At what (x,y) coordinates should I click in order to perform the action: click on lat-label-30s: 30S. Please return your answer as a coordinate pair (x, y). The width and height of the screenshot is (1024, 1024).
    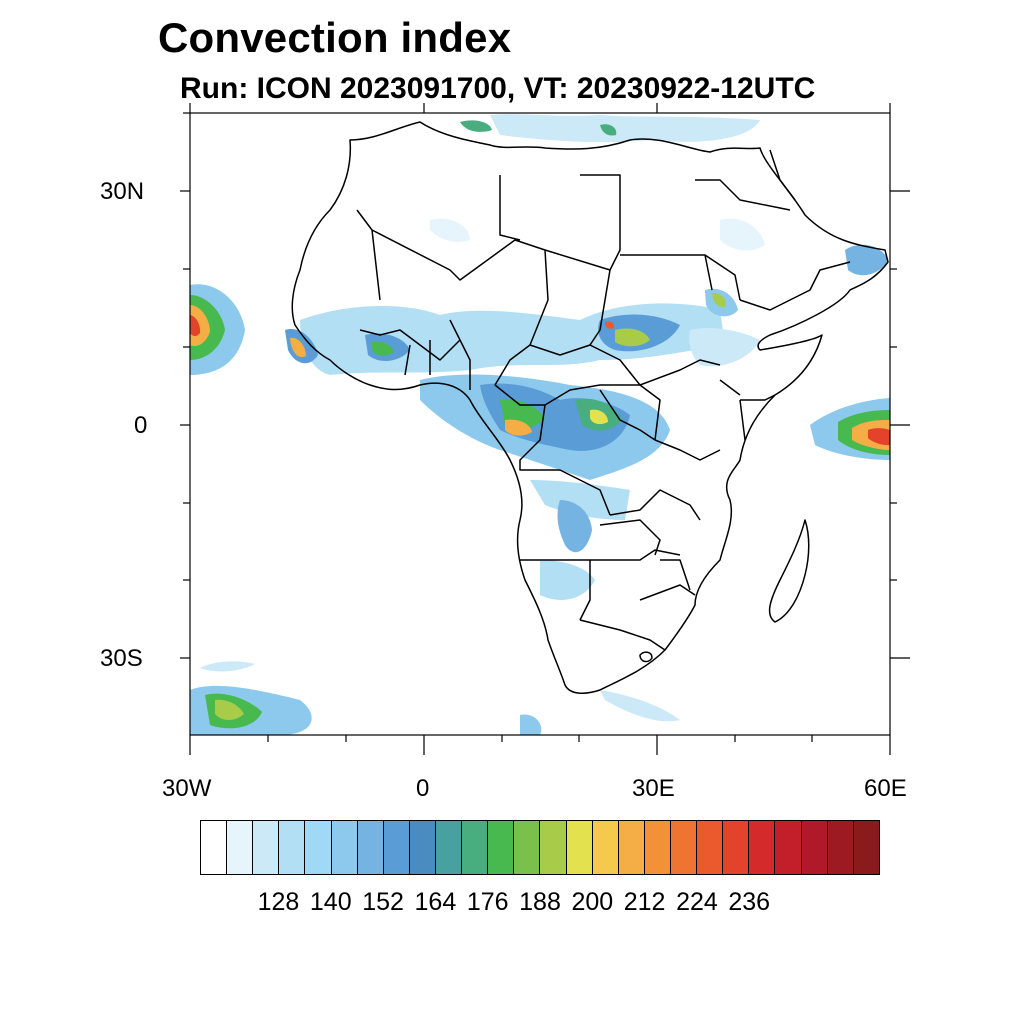
    Looking at the image, I should click on (121, 658).